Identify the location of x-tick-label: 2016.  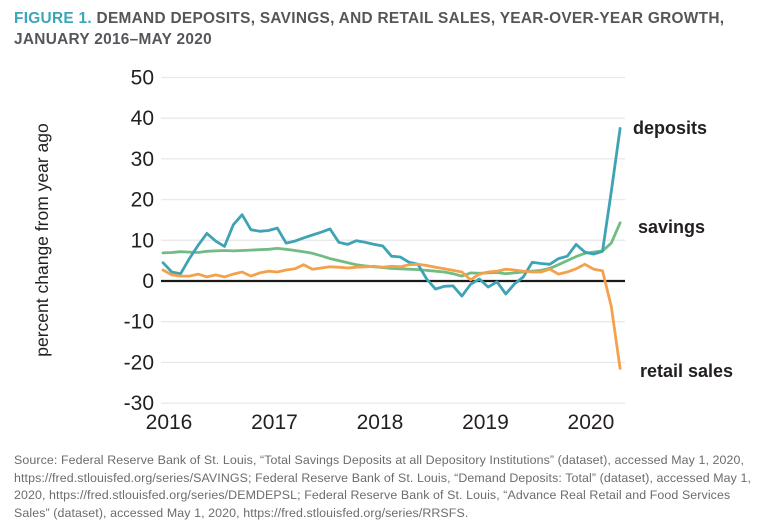
(169, 422).